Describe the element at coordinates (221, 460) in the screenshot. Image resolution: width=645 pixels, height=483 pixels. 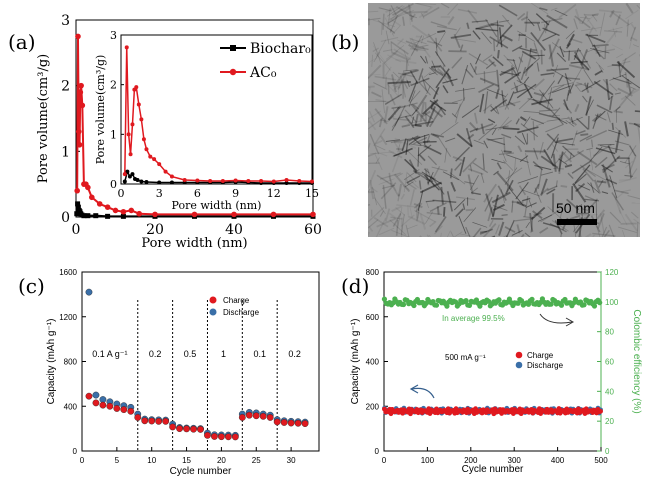
I see `chart-c-xtick-label: 20` at that location.